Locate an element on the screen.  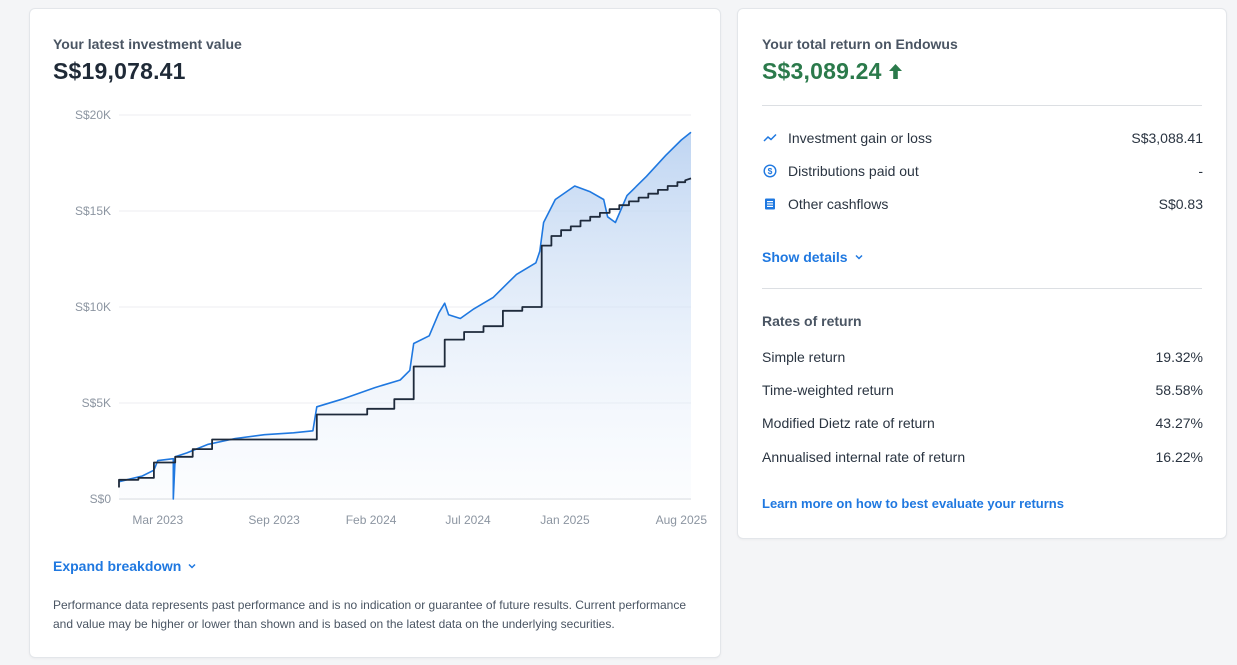
expand-breakdown-link: Expand breakdown is located at coordinates (125, 566).